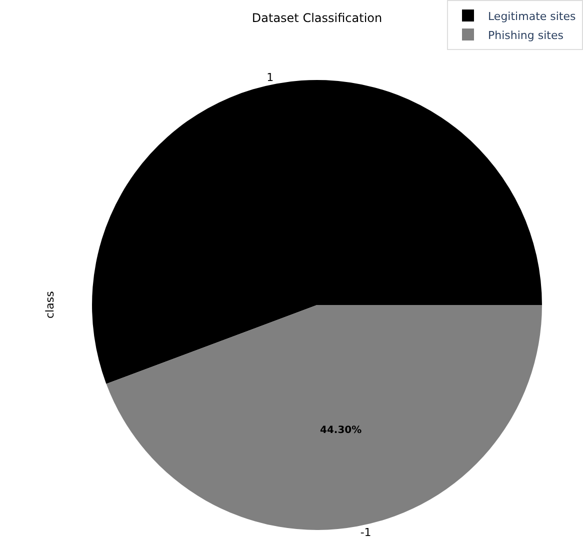 The image size is (583, 547). I want to click on text: -1, so click(366, 533).